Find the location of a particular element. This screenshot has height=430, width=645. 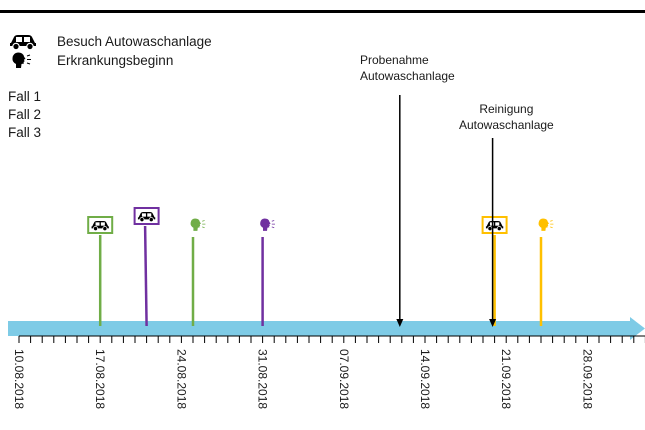

date-label: 07.09.2018 is located at coordinates (344, 379).